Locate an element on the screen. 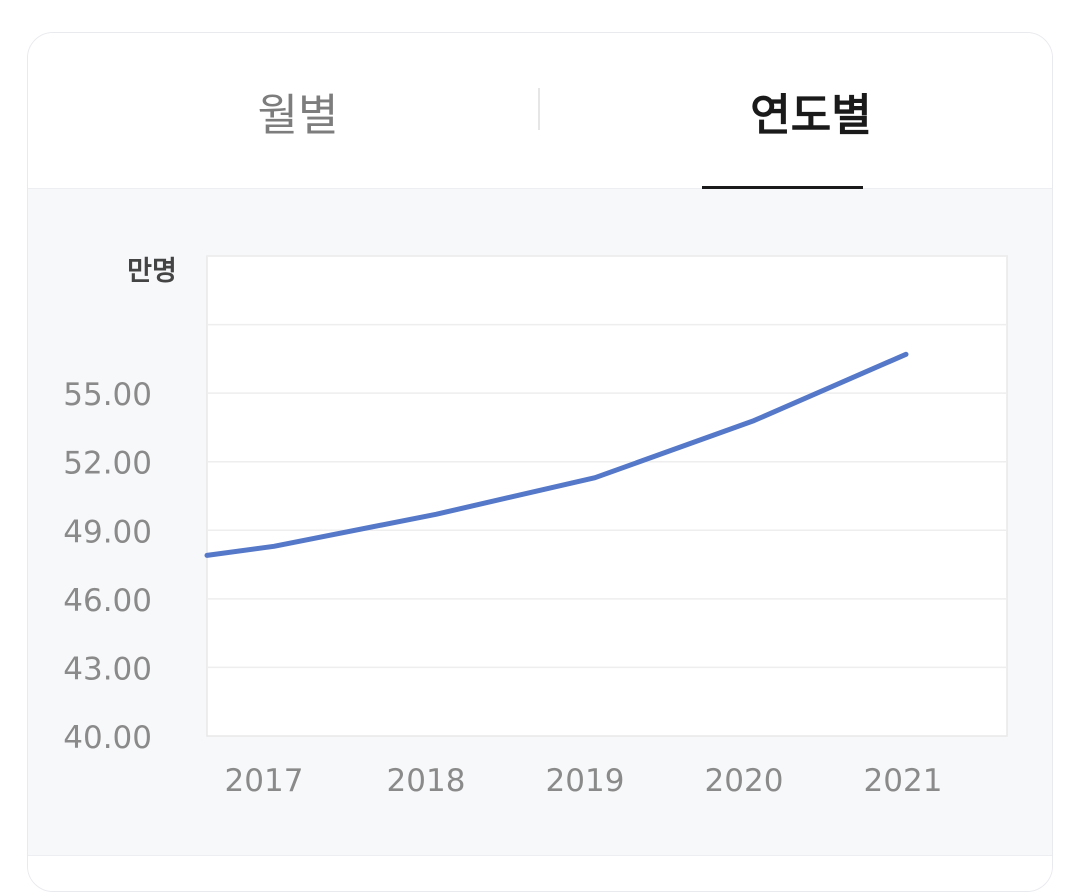 Image resolution: width=1080 pixels, height=892 pixels. x-tick-label: 2019 is located at coordinates (585, 781).